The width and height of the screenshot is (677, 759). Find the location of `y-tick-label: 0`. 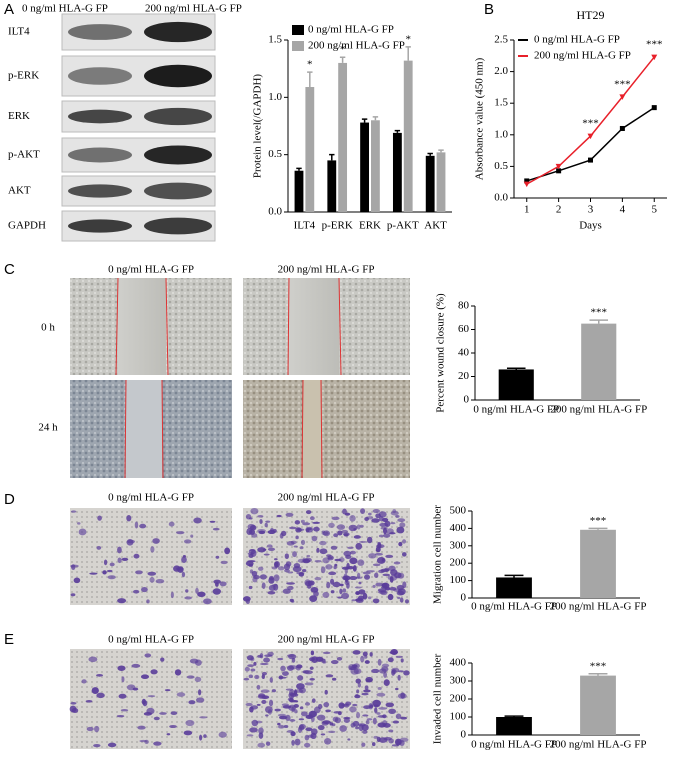

y-tick-label: 0 is located at coordinates (467, 400).